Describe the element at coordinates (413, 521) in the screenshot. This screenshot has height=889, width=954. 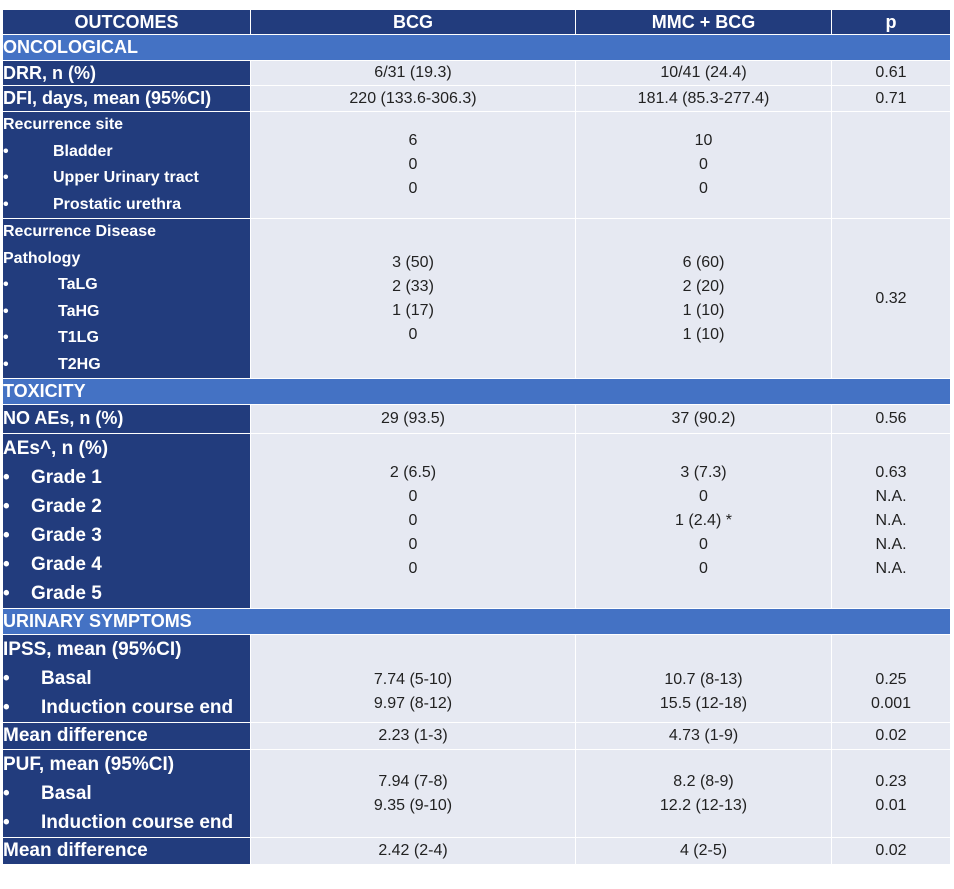
I see `aes-bcg: 2 (6.5) 0 0 0 0` at that location.